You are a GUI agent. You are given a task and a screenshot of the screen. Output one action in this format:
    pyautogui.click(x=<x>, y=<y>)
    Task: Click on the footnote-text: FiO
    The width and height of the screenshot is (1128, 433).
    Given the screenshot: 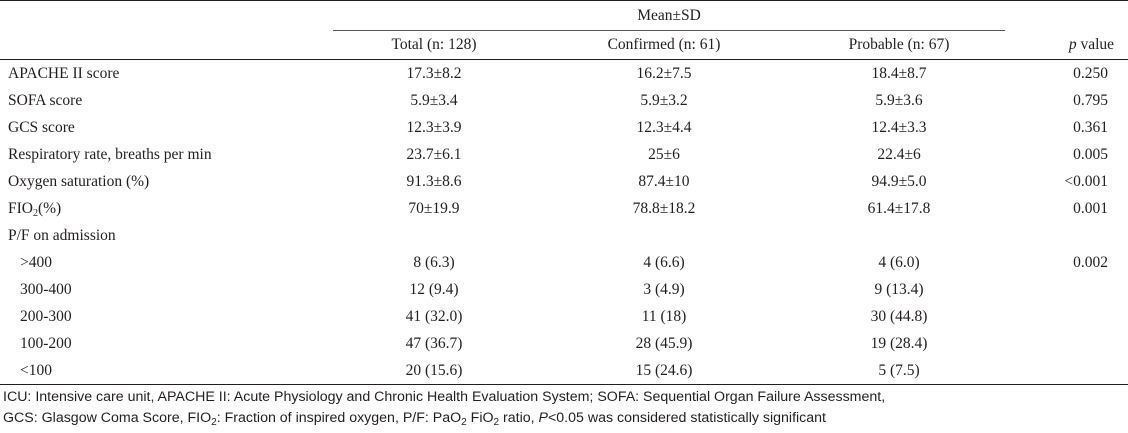 What is the action you would take?
    pyautogui.click(x=480, y=418)
    